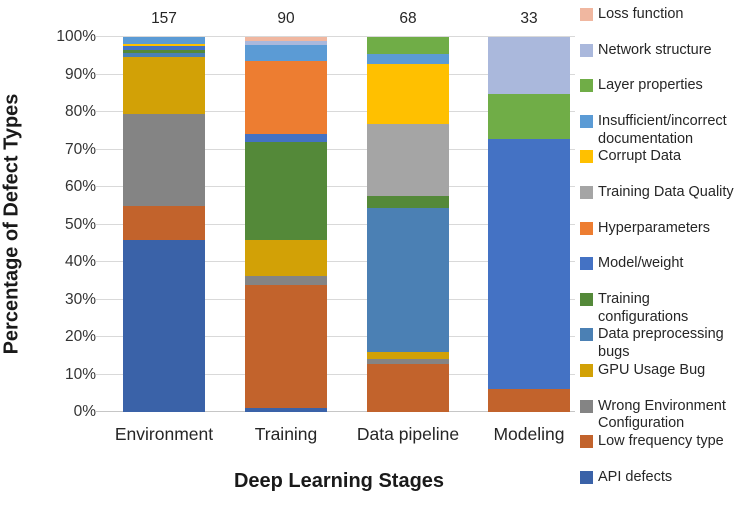 Image resolution: width=747 pixels, height=510 pixels. I want to click on bar-total-label: 68, so click(408, 18).